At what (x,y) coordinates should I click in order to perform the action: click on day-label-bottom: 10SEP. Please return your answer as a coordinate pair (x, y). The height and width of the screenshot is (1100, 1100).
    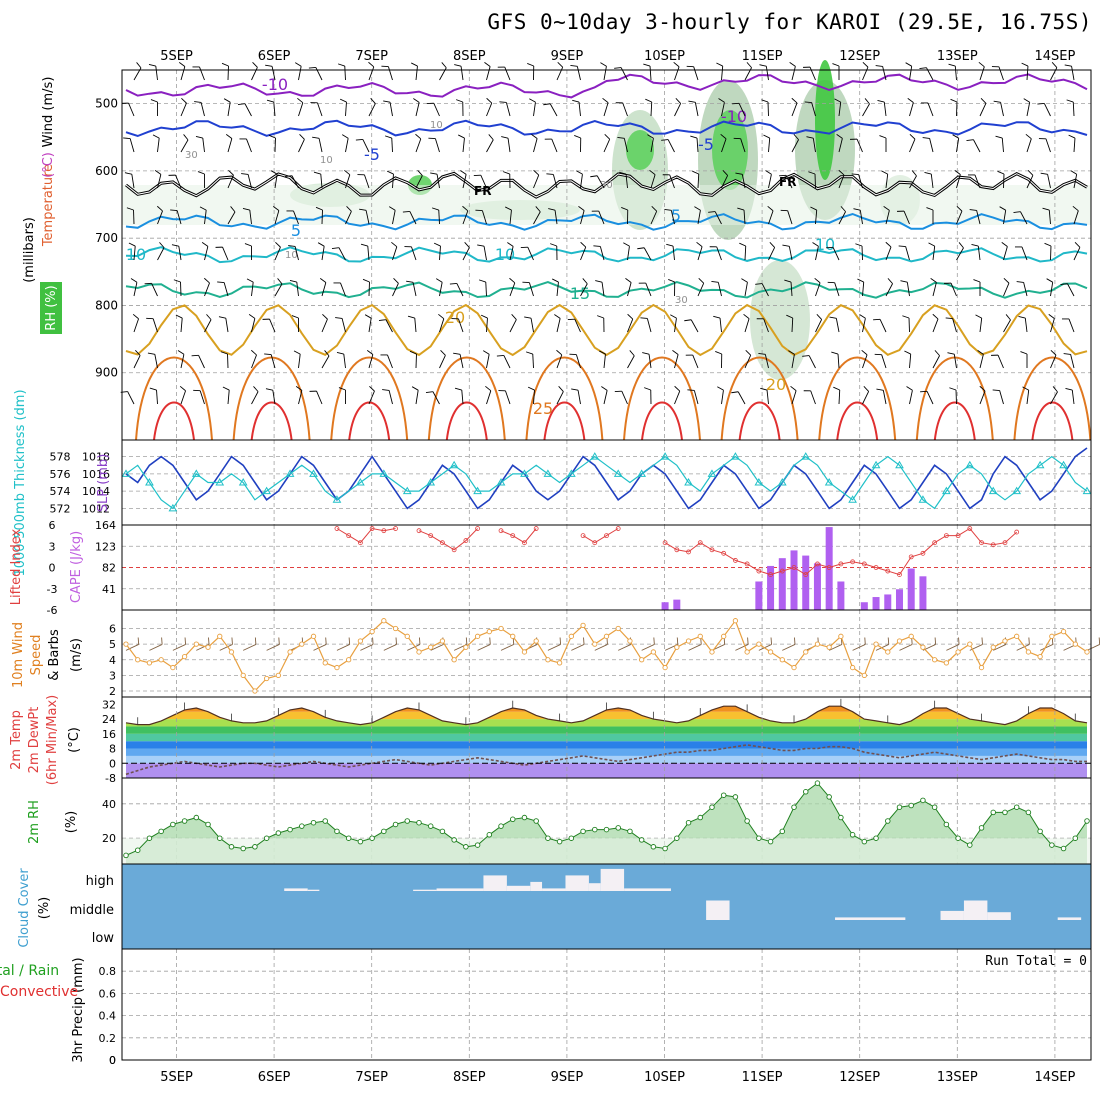
    Looking at the image, I should click on (664, 1077).